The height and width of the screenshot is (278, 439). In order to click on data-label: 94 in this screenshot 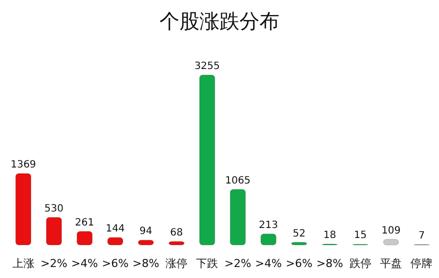, I will do `click(146, 232)`.